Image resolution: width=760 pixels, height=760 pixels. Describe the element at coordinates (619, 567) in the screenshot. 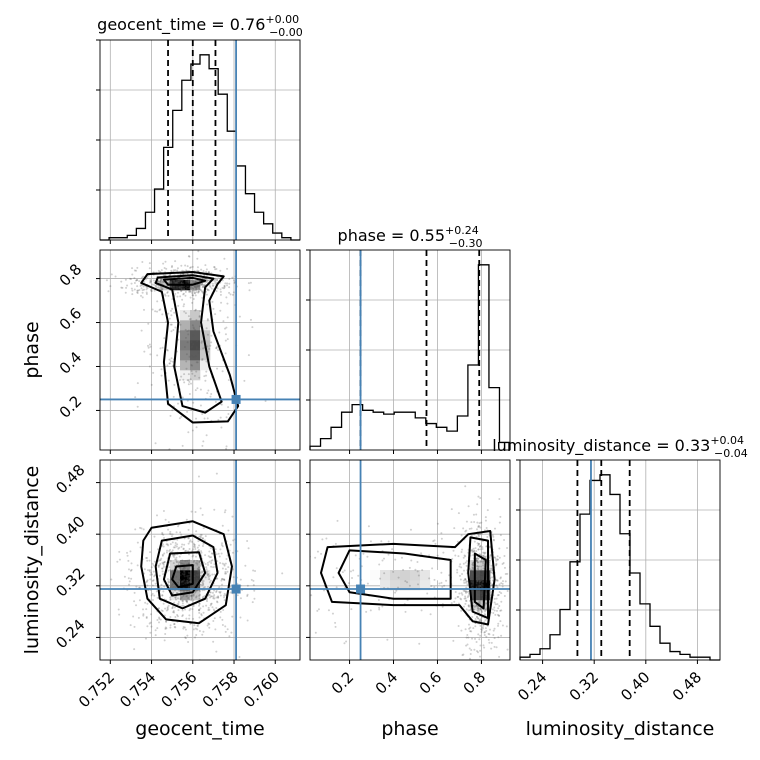

I see `histogram-luminosity-distance` at that location.